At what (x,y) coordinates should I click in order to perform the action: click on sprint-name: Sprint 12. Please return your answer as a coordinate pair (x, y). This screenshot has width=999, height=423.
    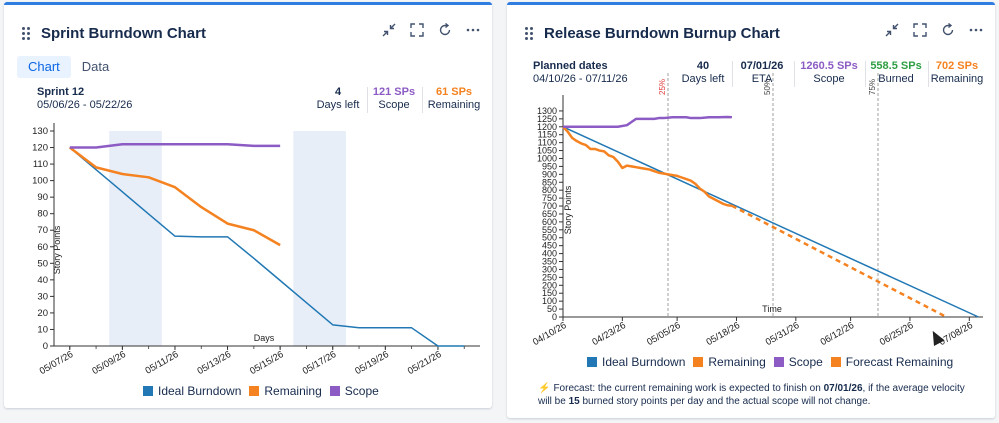
    Looking at the image, I should click on (61, 92).